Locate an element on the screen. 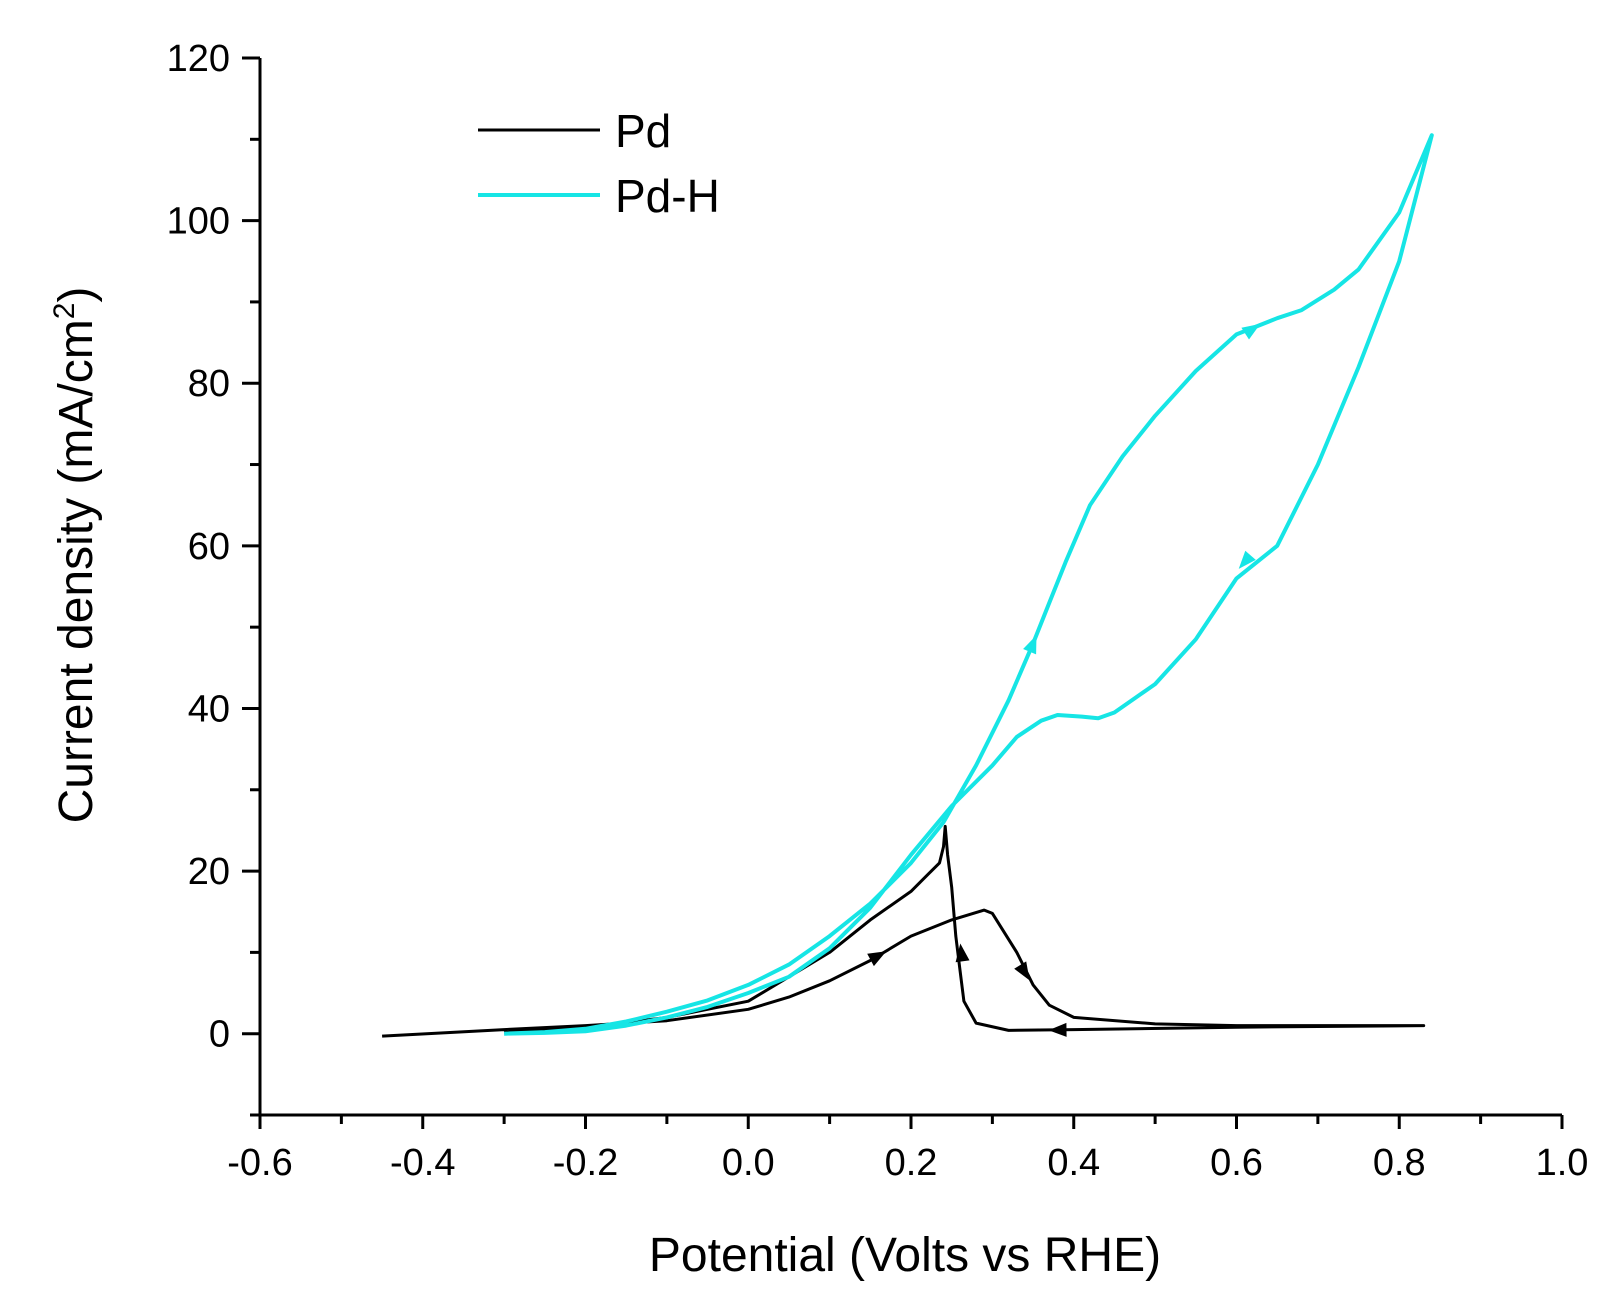  x-axis-ticks: -0.6 -0.4 -0.2 0.0 0.2 0.4 0.6 0.8 1.0 is located at coordinates (907, 1149).